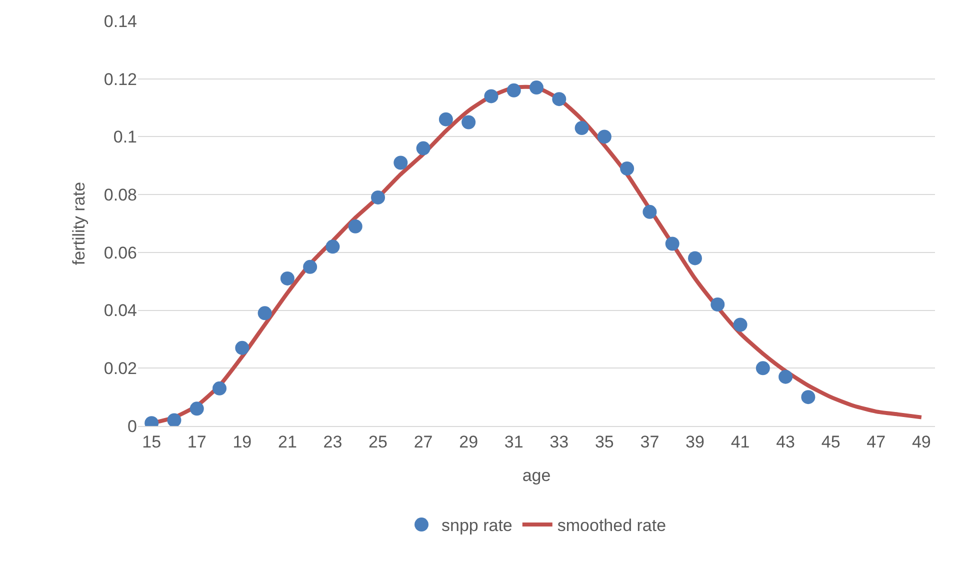 The height and width of the screenshot is (576, 961). Describe the element at coordinates (78, 224) in the screenshot. I see `y-axis-title: fertility rate` at that location.